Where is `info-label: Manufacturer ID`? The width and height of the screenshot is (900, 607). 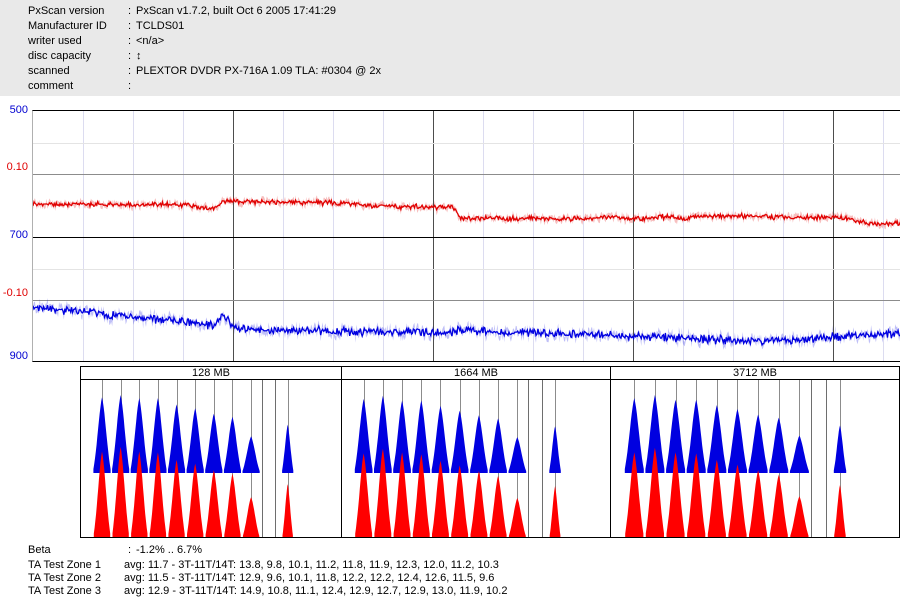 info-label: Manufacturer ID is located at coordinates (67, 26).